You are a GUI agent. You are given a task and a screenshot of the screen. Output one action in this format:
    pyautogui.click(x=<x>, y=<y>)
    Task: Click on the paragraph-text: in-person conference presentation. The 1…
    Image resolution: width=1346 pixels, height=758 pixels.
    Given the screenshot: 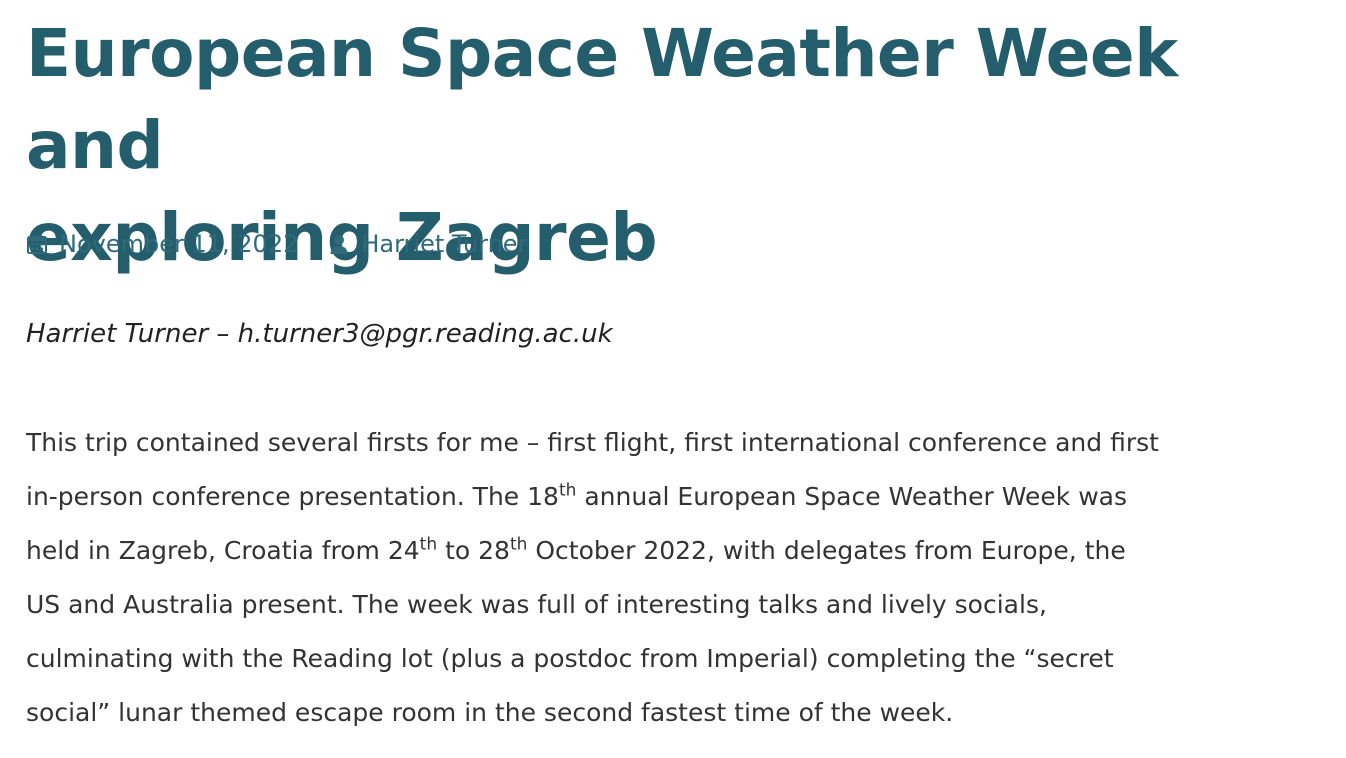 What is the action you would take?
    pyautogui.click(x=292, y=496)
    